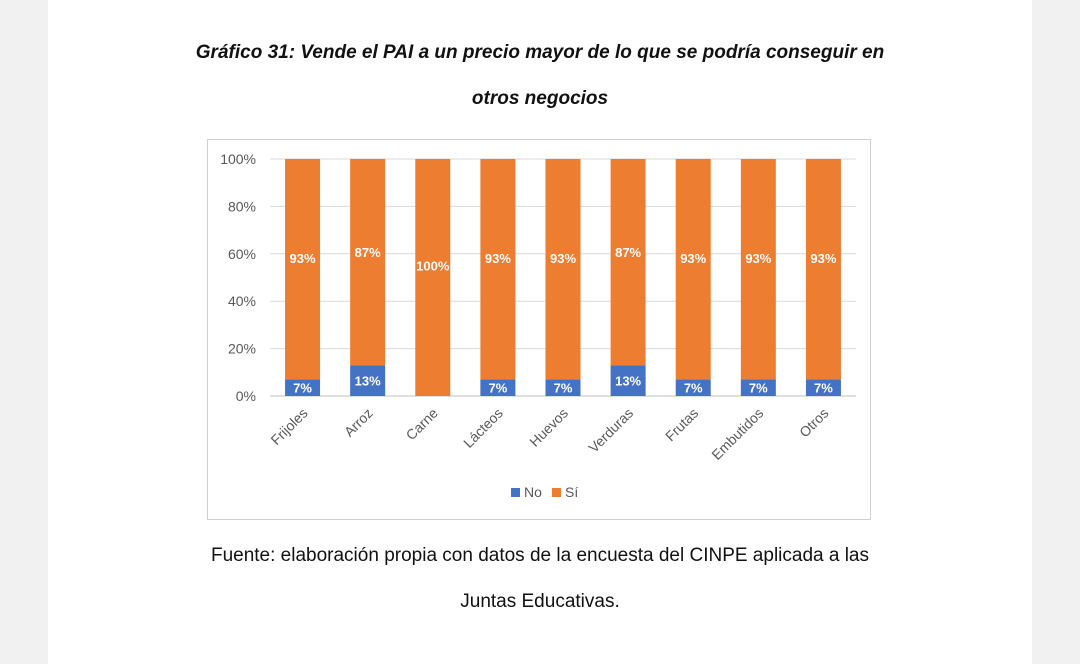  I want to click on x-category-label: Frijoles, so click(288, 426).